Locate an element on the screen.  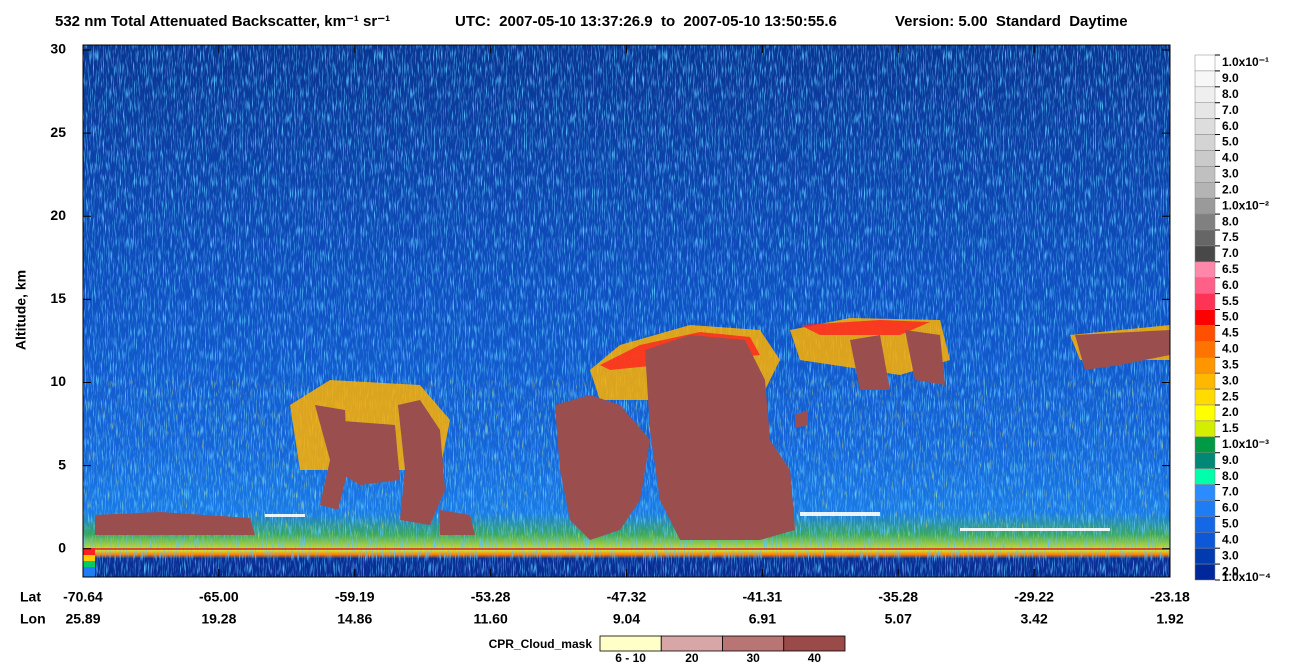
colorbar-label: 1.0x10⁻¹ is located at coordinates (1245, 62).